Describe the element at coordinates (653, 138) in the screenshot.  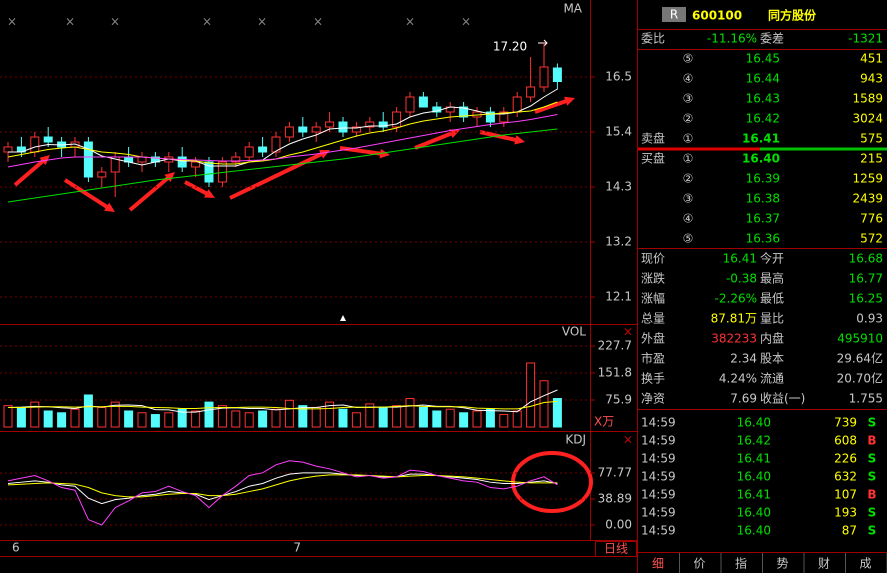
I see `book-label: 卖盘` at that location.